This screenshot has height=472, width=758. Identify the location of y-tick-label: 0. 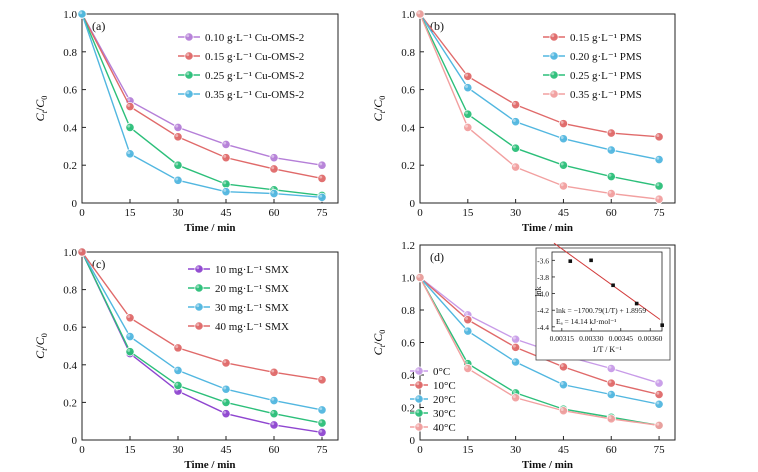
(75, 441).